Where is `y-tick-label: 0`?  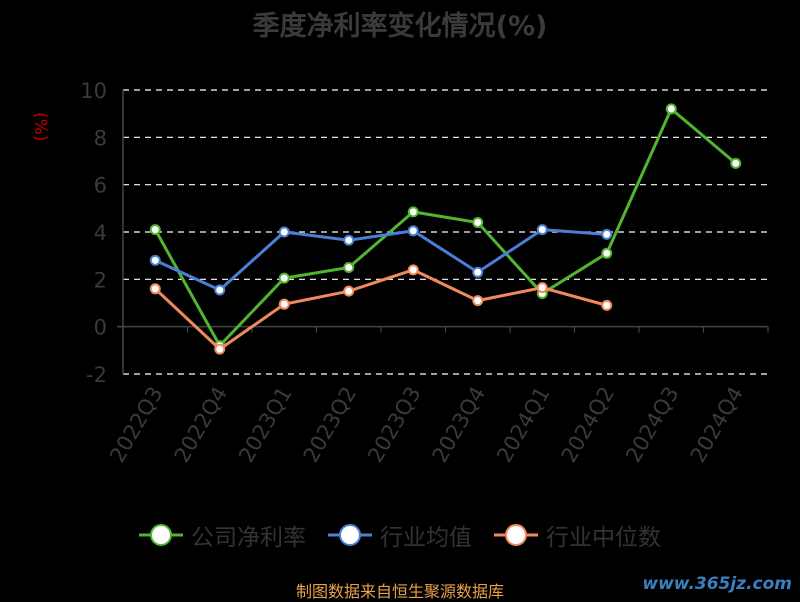 y-tick-label: 0 is located at coordinates (100, 328).